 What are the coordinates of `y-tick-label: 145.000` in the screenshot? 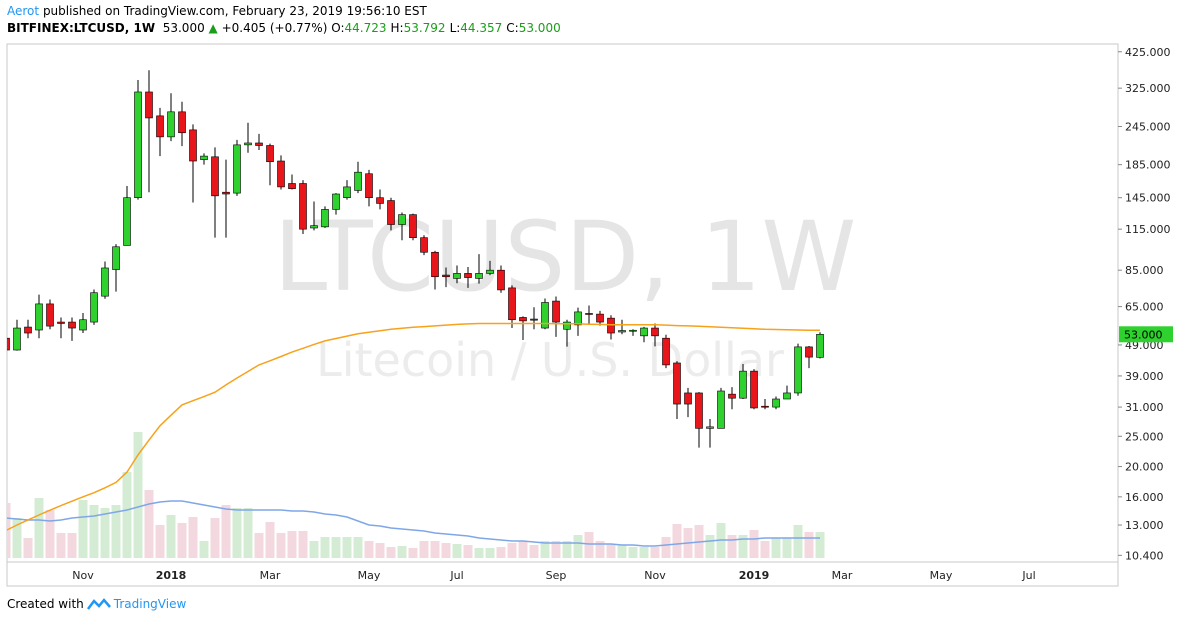 It's located at (1148, 198).